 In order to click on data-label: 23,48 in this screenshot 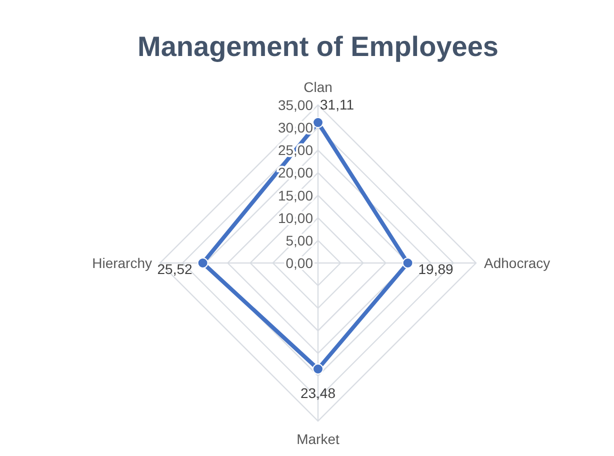, I will do `click(318, 392)`.